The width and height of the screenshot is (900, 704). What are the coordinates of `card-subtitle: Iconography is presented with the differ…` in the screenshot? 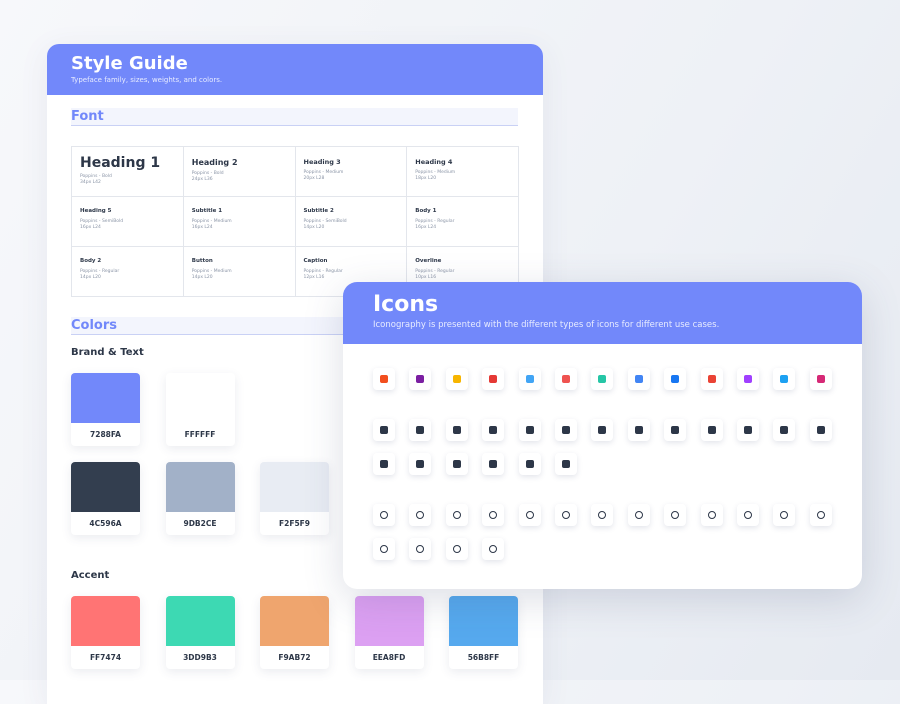 It's located at (546, 325).